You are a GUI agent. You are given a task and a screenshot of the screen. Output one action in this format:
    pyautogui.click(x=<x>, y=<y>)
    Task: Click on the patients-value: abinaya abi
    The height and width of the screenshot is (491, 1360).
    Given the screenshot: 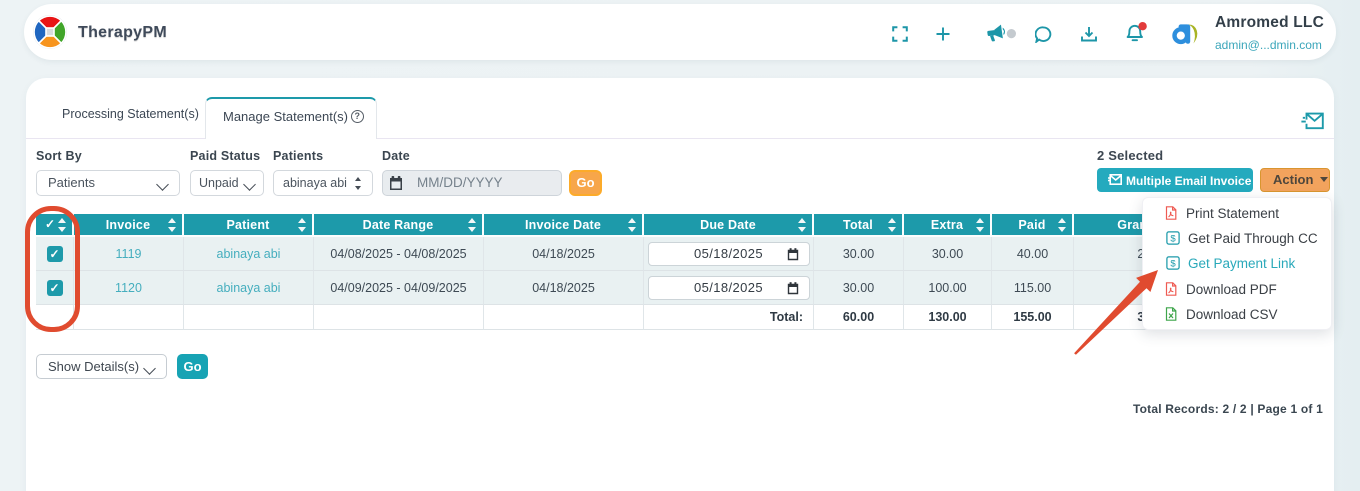 What is the action you would take?
    pyautogui.click(x=315, y=183)
    